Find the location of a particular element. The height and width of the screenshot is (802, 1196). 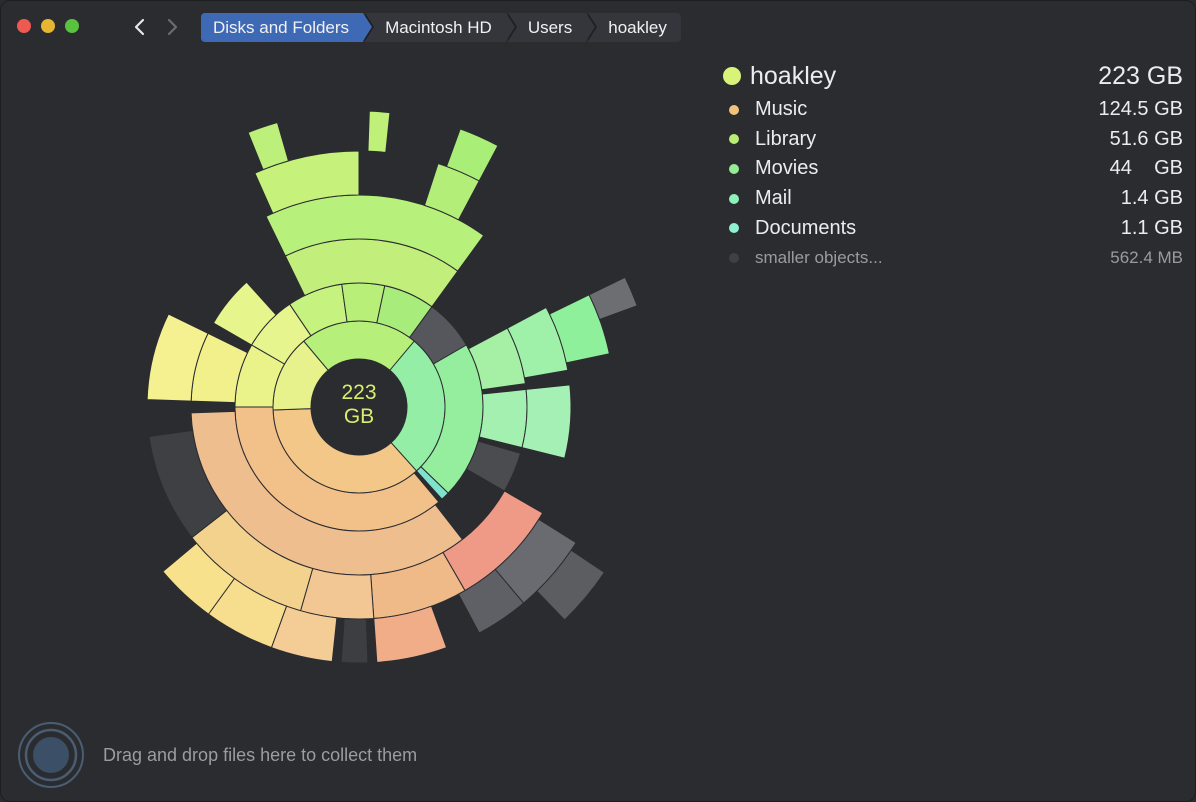

back-button is located at coordinates (140, 27).